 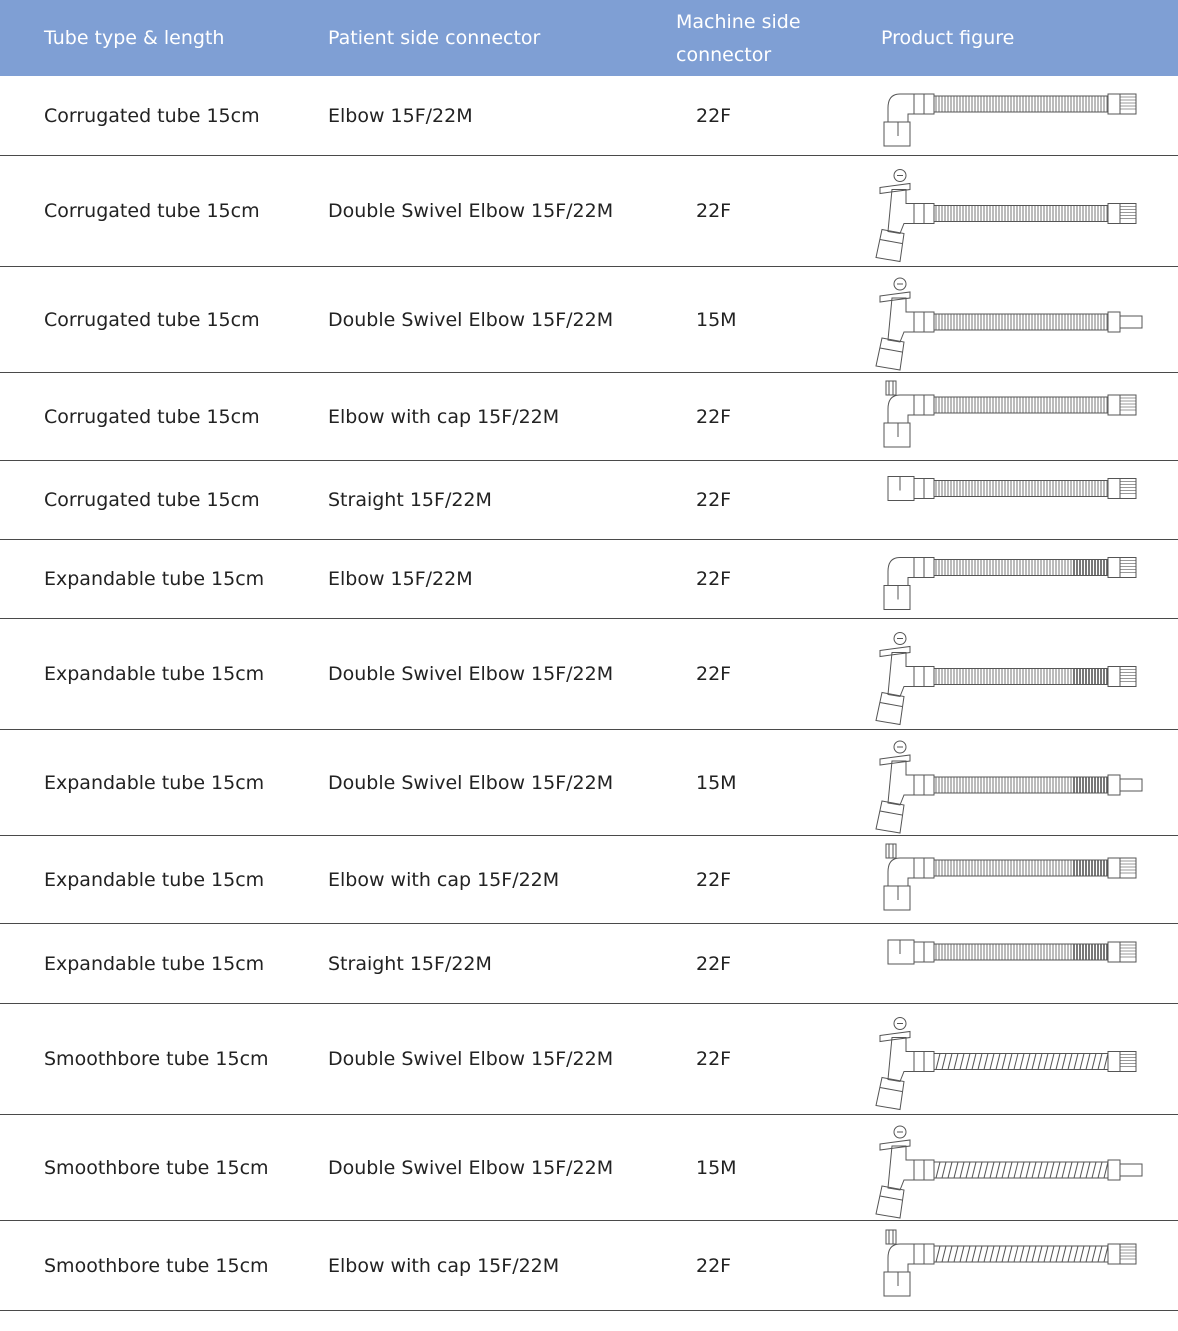 What do you see at coordinates (1010, 876) in the screenshot?
I see `cap-elbow-expandable-22f-figure-icon` at bounding box center [1010, 876].